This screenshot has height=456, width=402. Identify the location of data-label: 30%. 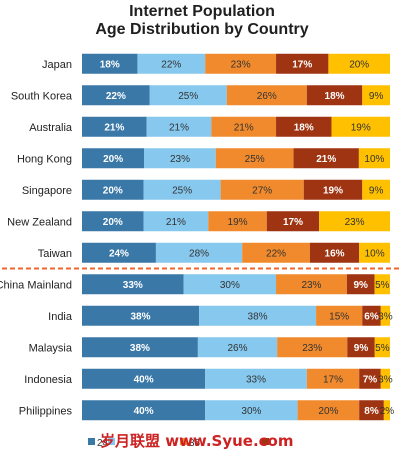
(230, 285).